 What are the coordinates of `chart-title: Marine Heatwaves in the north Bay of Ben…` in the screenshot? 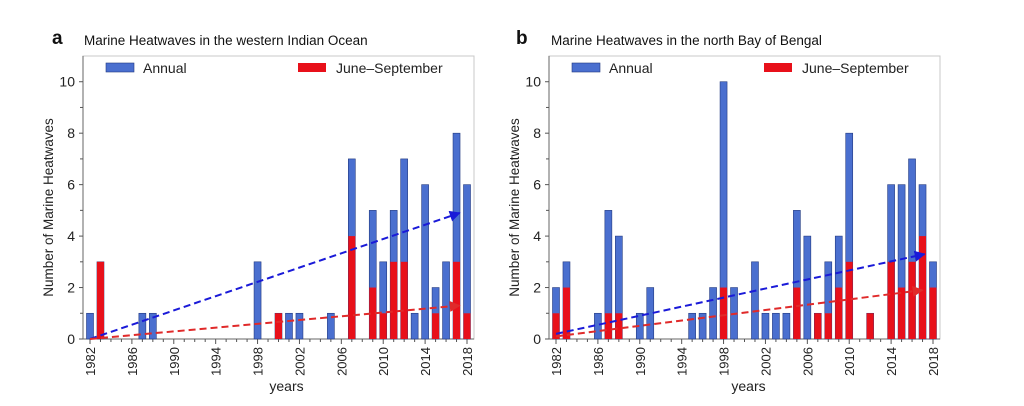 It's located at (686, 40).